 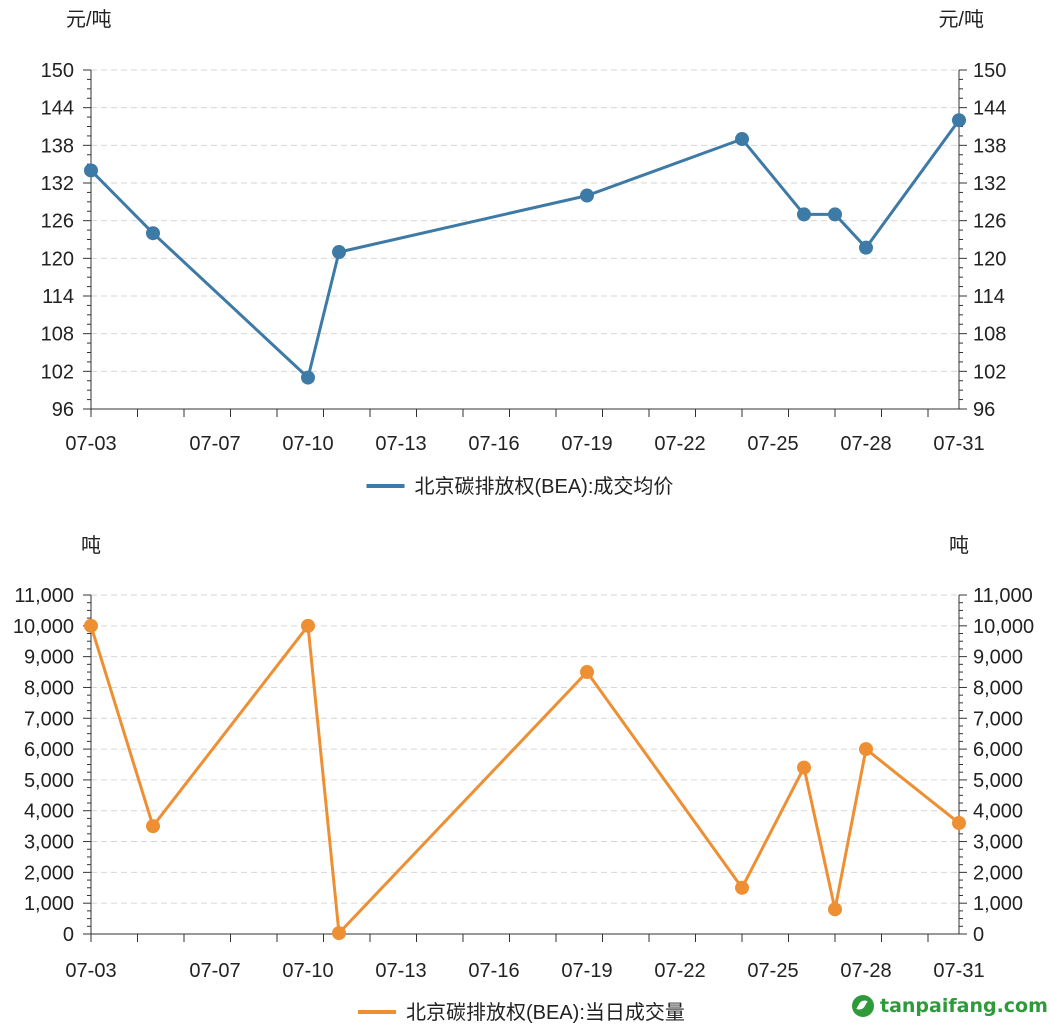 What do you see at coordinates (998, 781) in the screenshot?
I see `y-tick-label-right: 5,000` at bounding box center [998, 781].